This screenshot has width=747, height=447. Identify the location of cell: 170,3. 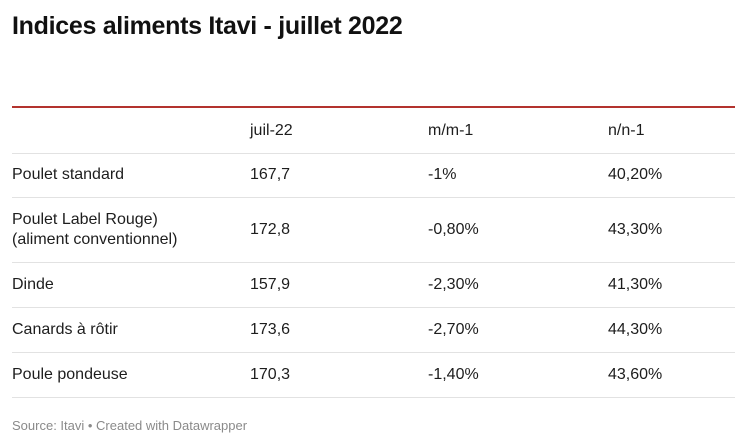
(270, 374).